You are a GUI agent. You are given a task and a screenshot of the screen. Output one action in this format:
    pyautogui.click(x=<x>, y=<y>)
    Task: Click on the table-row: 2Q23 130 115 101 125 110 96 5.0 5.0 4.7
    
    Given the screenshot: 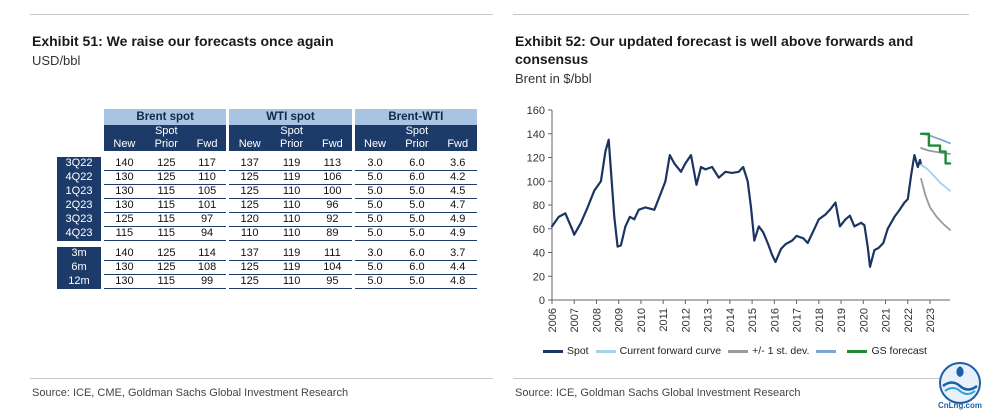 What is the action you would take?
    pyautogui.click(x=267, y=205)
    